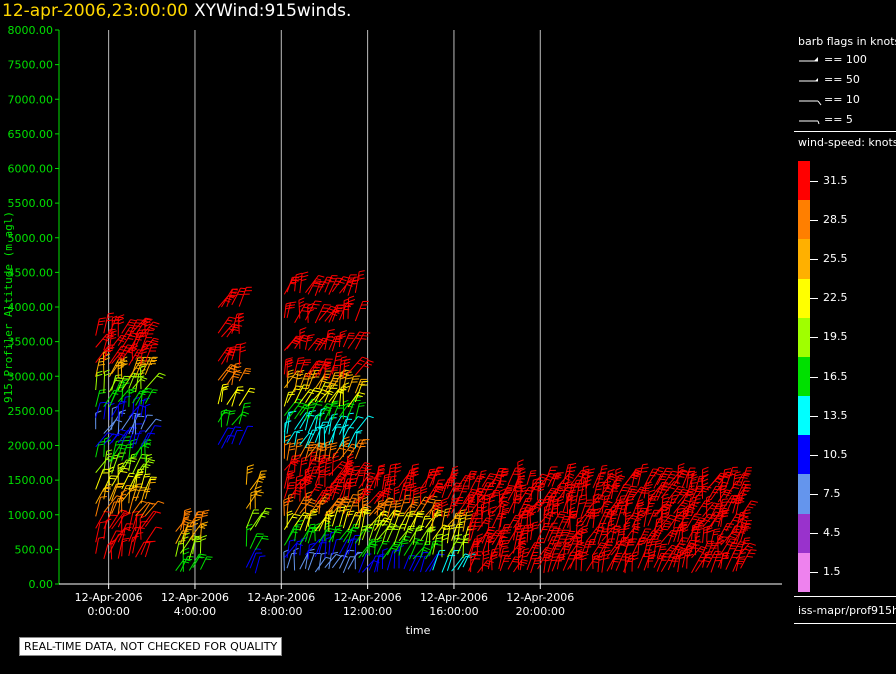 This screenshot has width=896, height=674. I want to click on y-tick-label: 2500.00, so click(31, 411).